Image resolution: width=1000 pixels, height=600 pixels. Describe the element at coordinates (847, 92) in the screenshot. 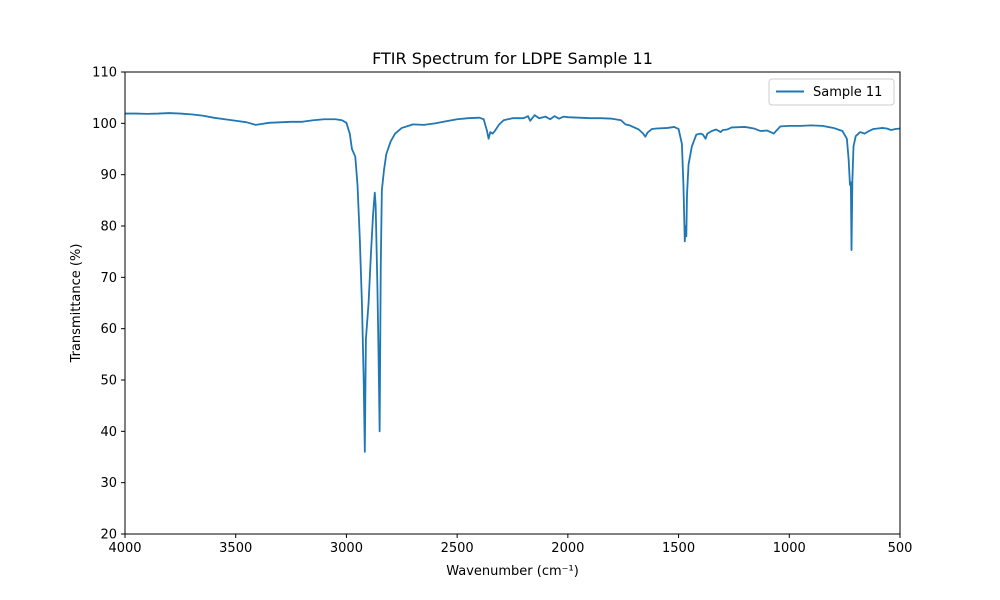

I see `legend-label: Sample 11` at that location.